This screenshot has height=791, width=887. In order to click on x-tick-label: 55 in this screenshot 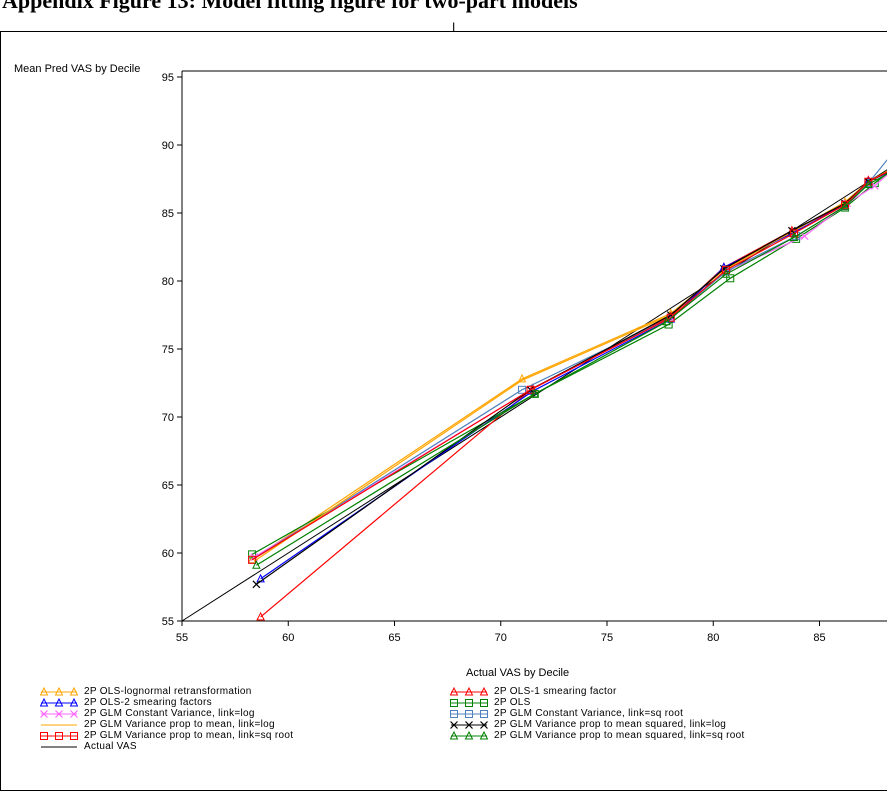, I will do `click(182, 638)`.